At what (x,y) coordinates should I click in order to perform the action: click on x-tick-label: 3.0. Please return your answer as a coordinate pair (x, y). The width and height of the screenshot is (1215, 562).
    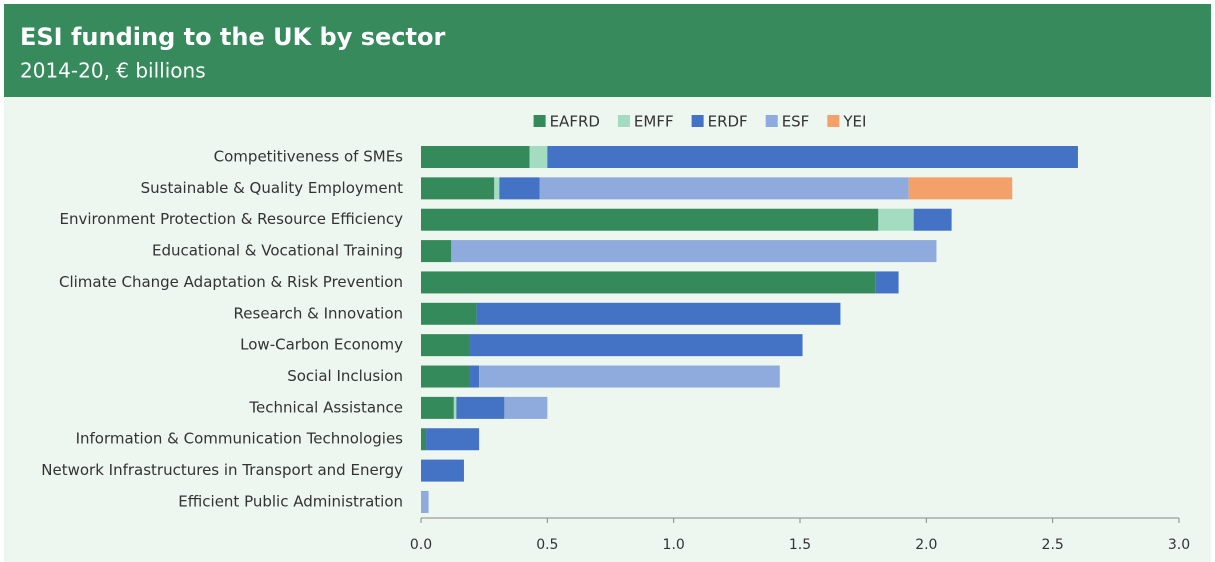
    Looking at the image, I should click on (1179, 545).